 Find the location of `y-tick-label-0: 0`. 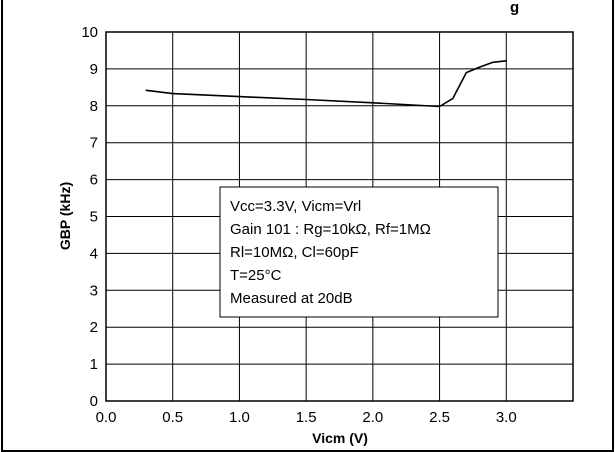

y-tick-label-0: 0 is located at coordinates (94, 401).